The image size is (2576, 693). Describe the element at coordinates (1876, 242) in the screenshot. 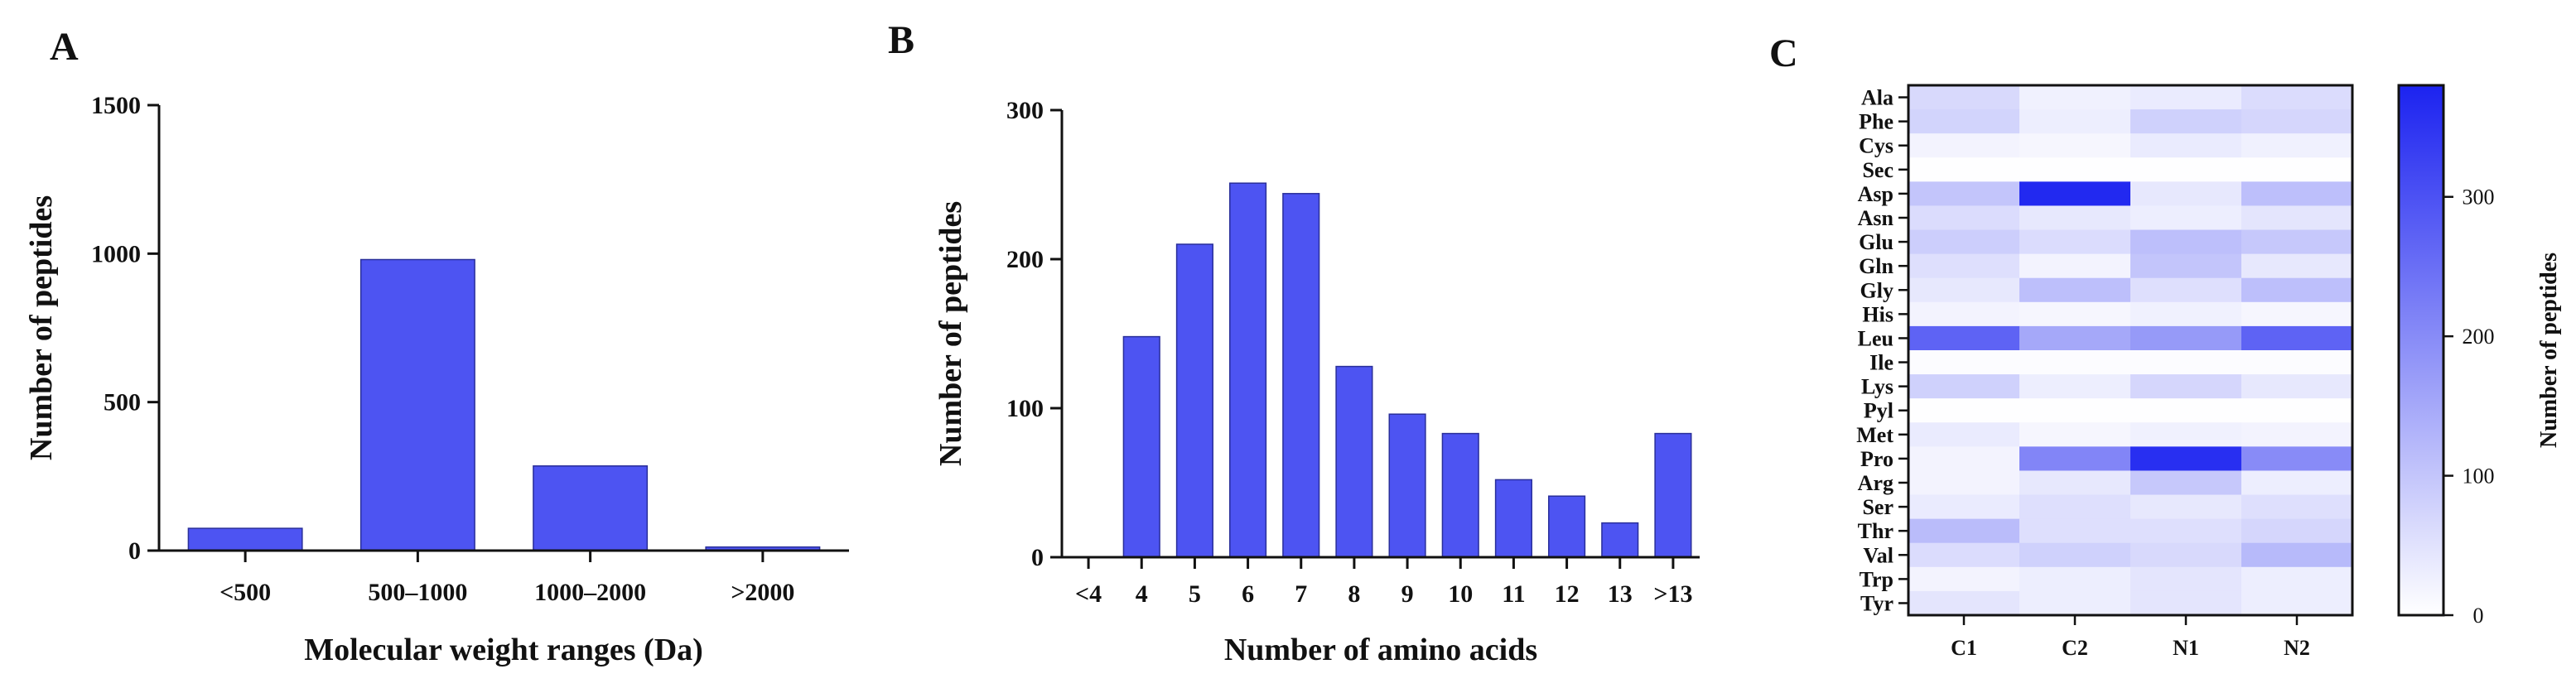

I see `heatmap-row-label: Glu` at that location.